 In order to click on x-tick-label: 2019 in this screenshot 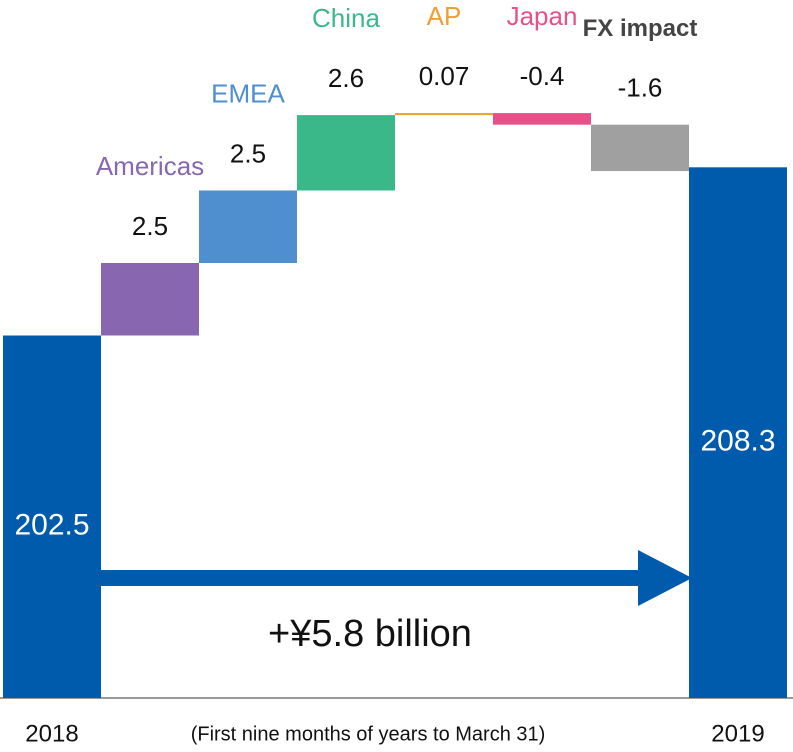, I will do `click(737, 733)`.